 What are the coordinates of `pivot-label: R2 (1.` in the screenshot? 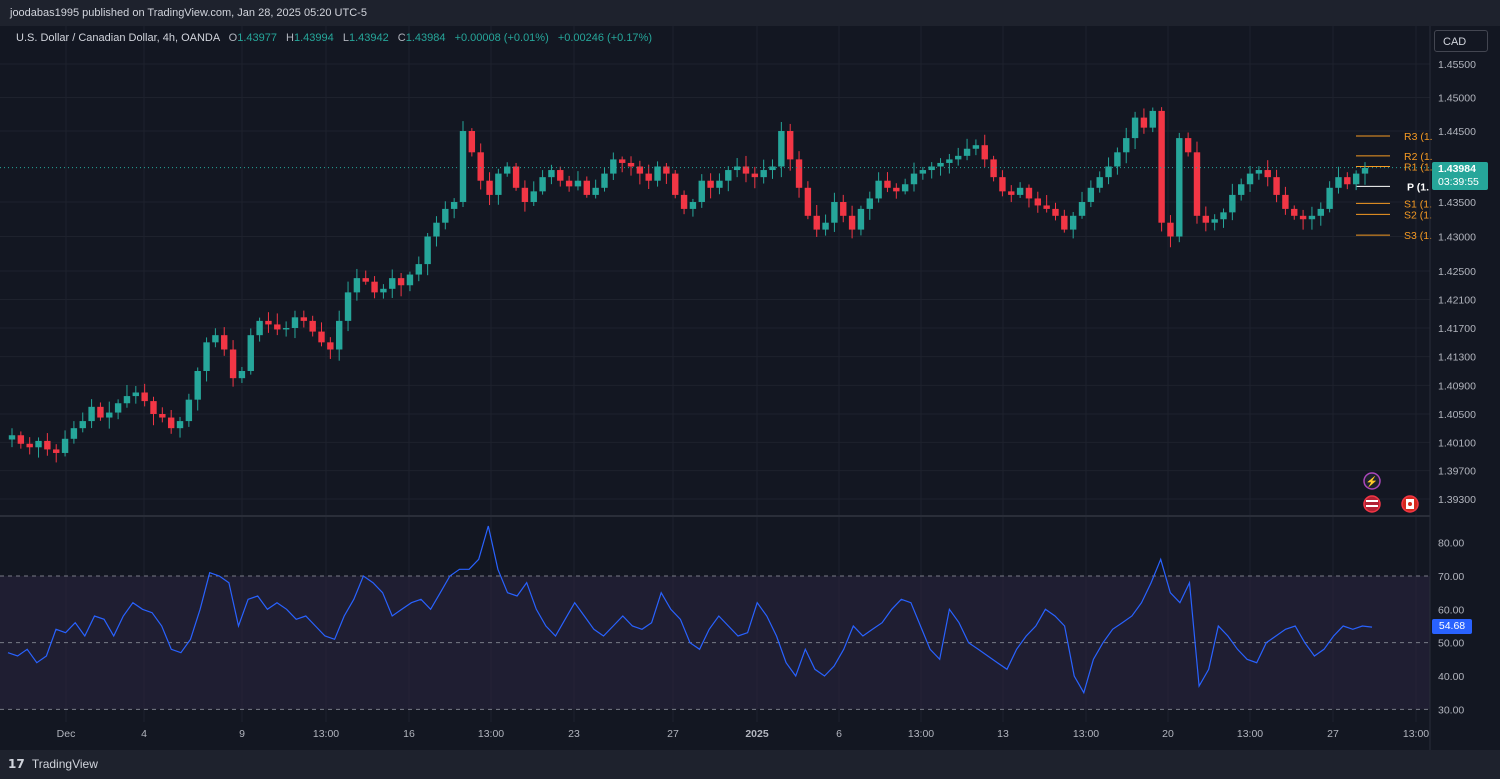 It's located at (1418, 157).